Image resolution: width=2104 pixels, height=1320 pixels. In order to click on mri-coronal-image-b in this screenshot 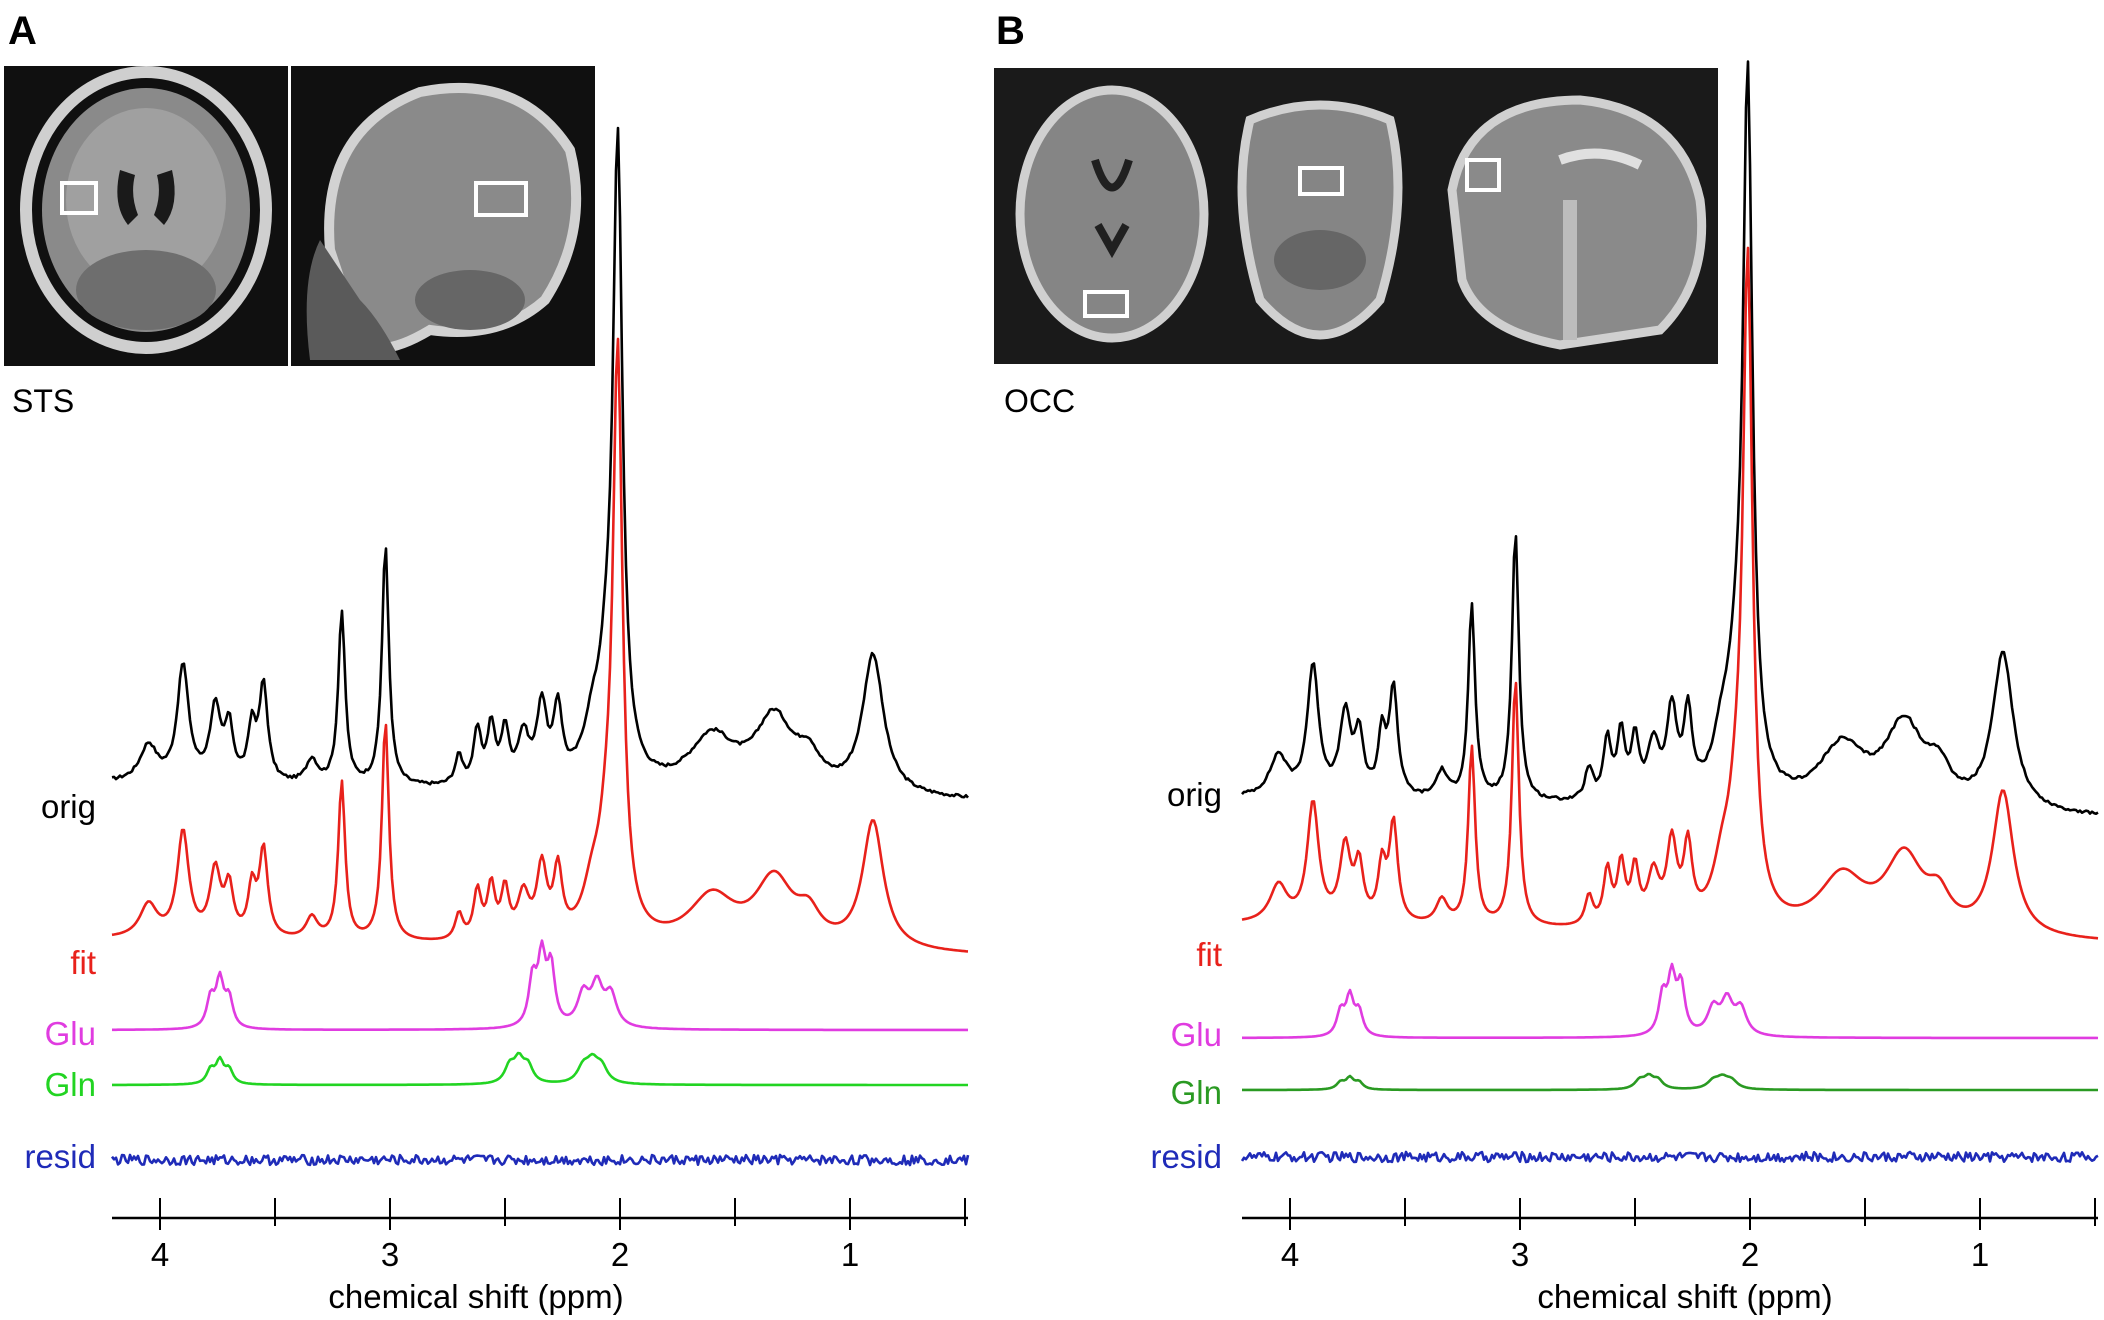, I will do `click(1320, 220)`.